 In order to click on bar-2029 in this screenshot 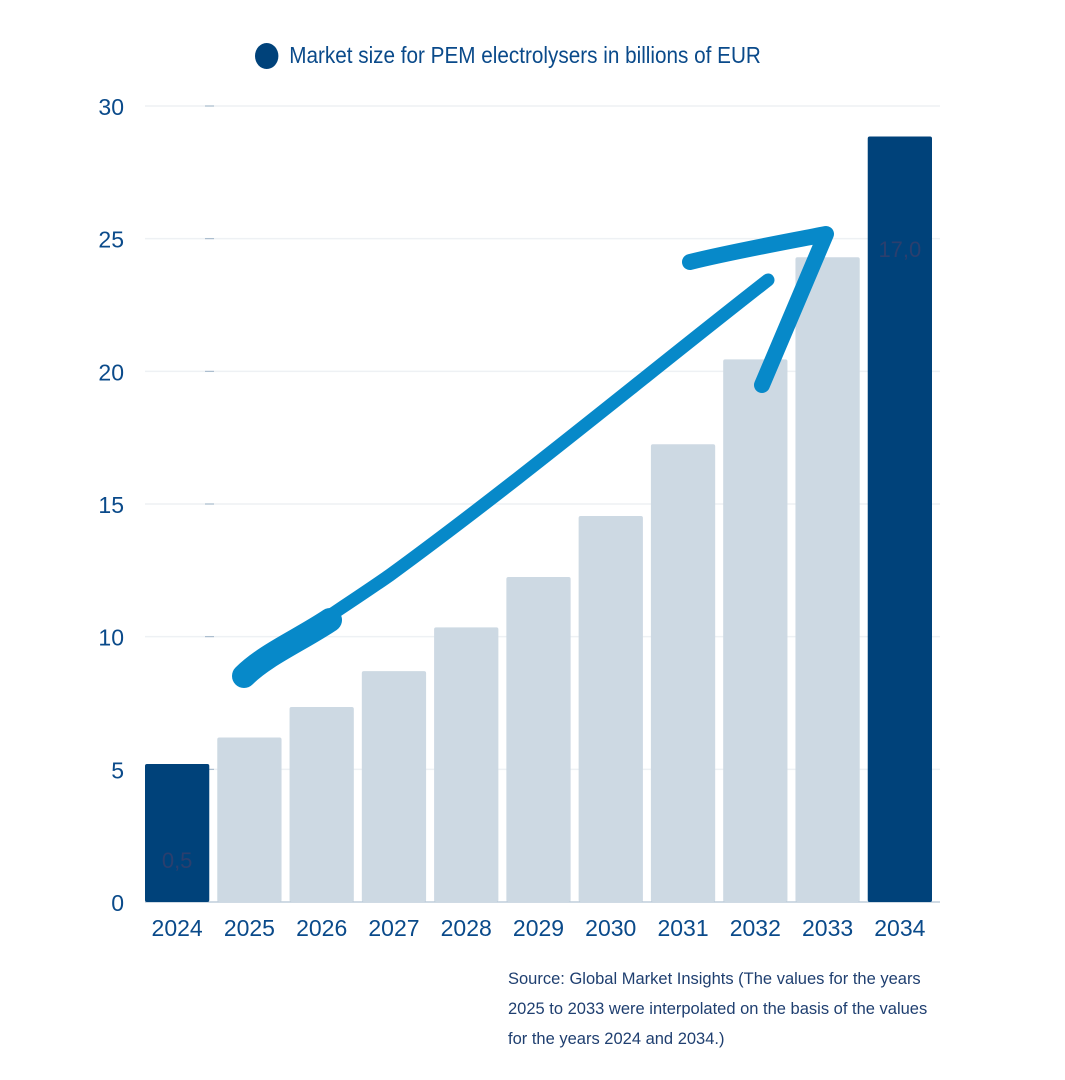, I will do `click(538, 739)`.